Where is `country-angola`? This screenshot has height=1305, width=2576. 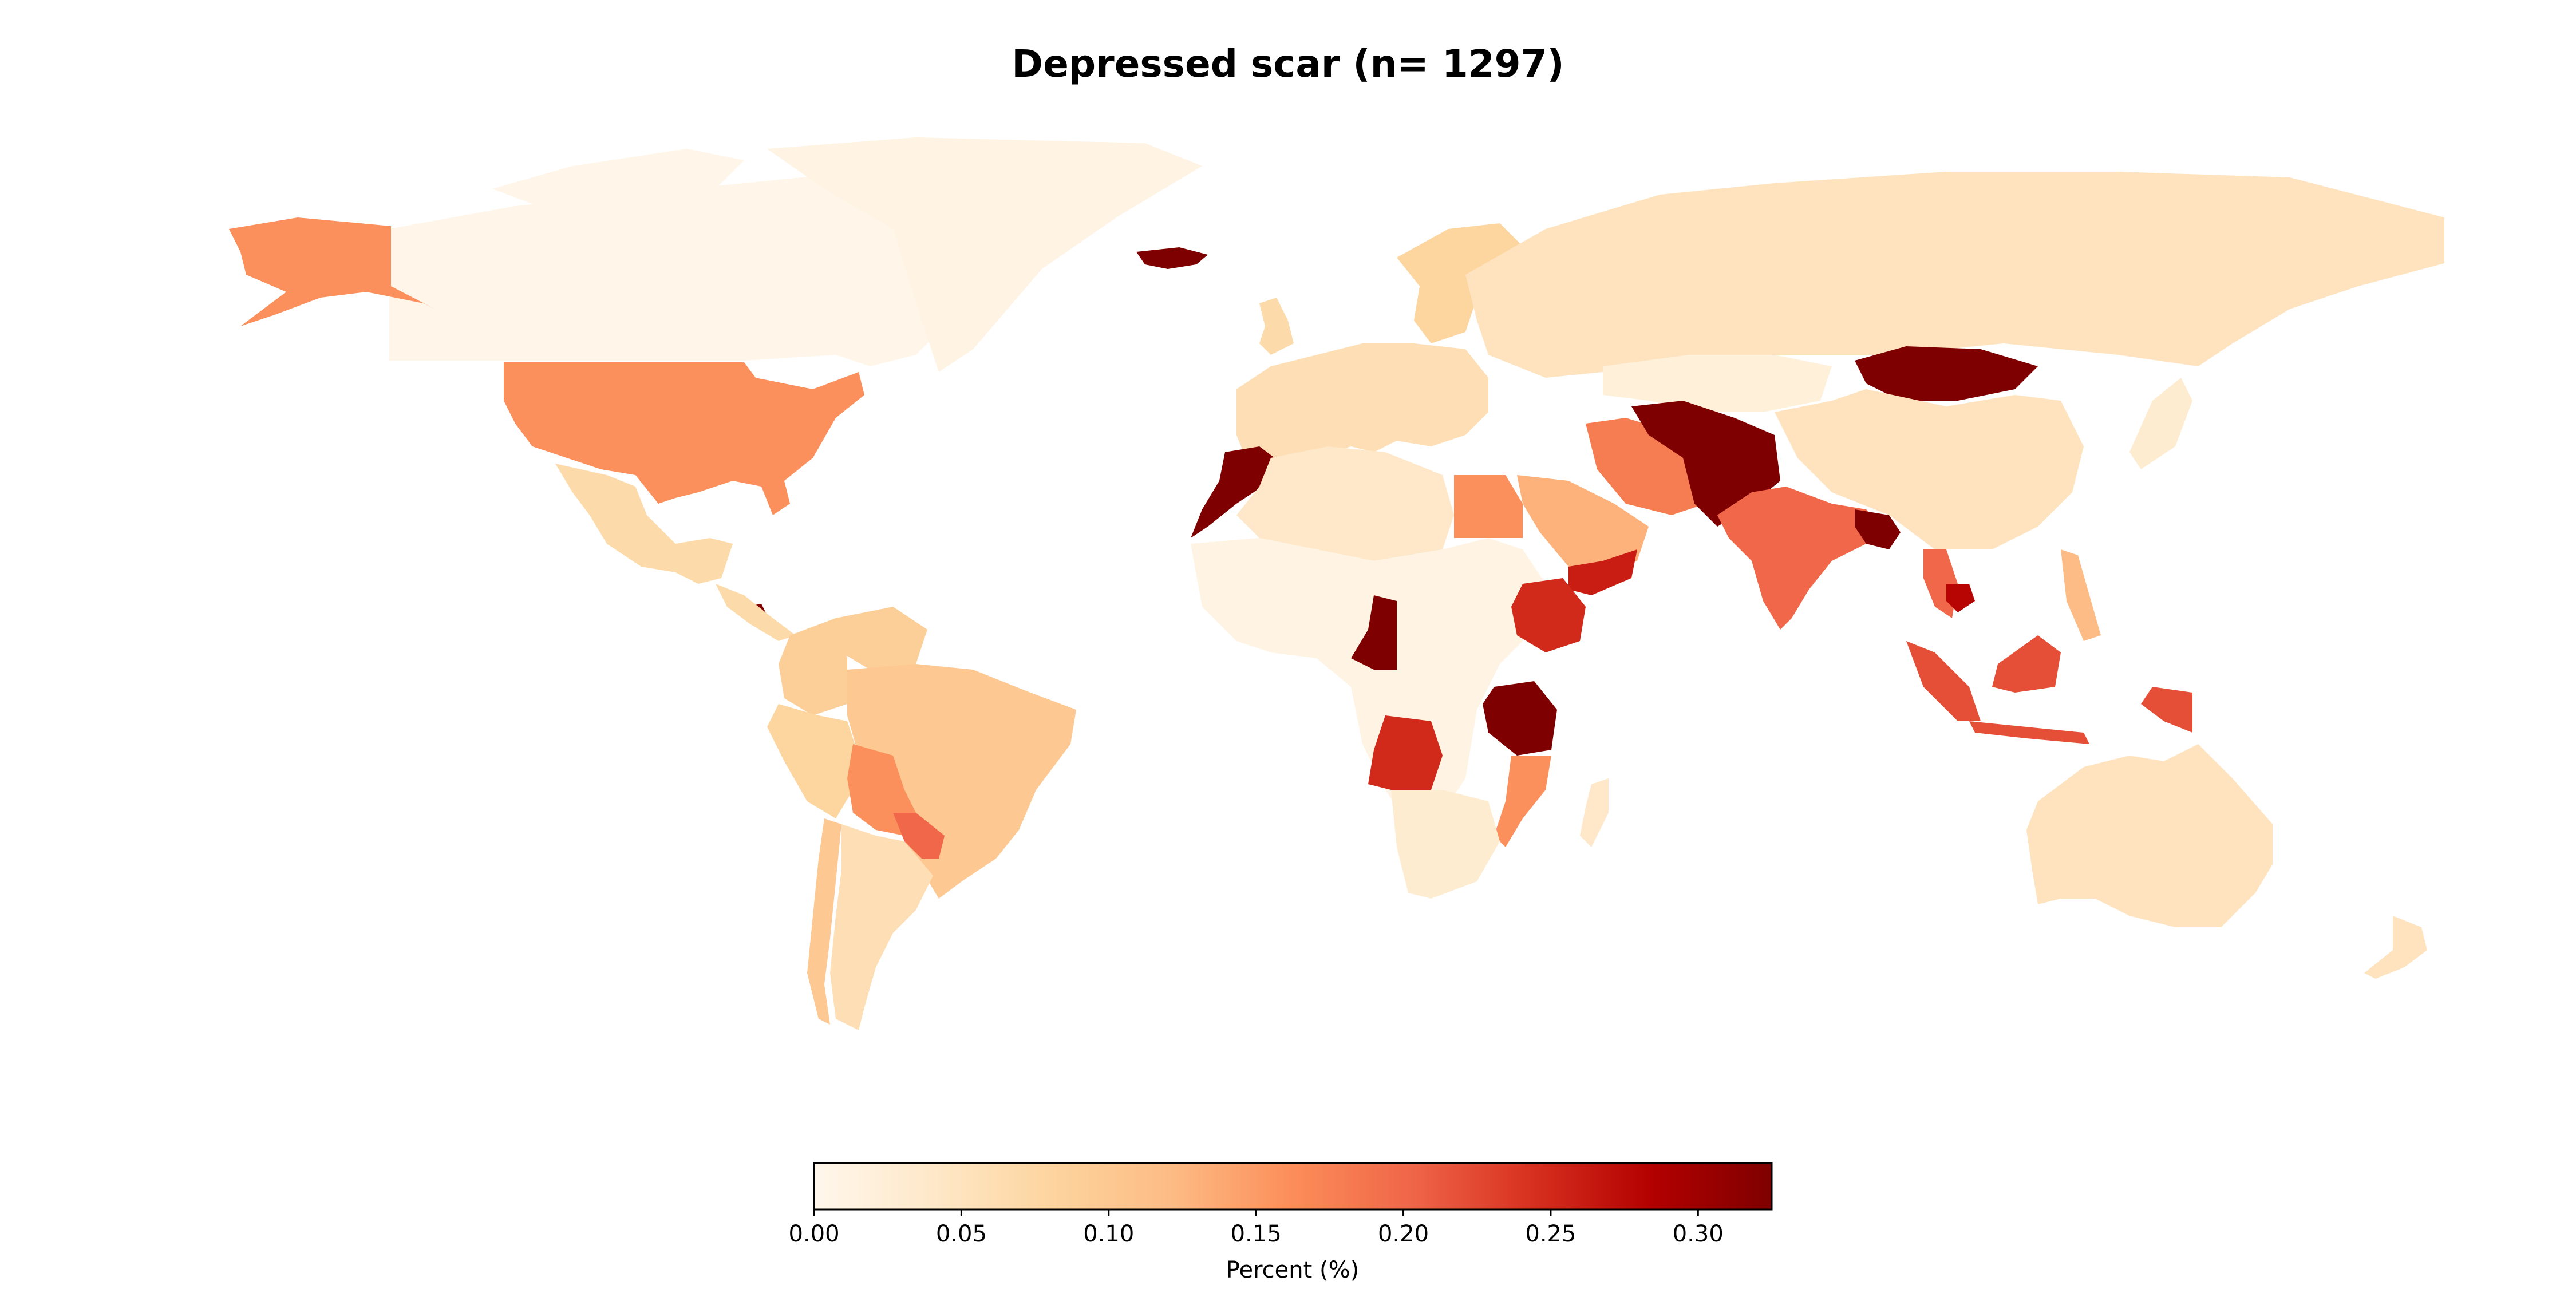 country-angola is located at coordinates (1405, 752).